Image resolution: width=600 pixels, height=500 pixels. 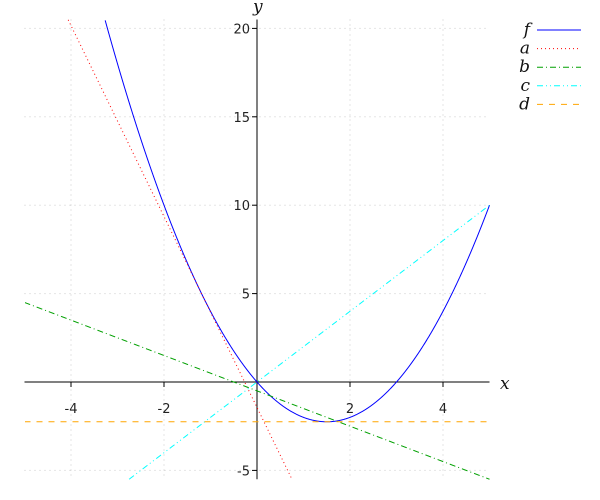 What do you see at coordinates (350, 409) in the screenshot?
I see `x-tick-label: 2` at bounding box center [350, 409].